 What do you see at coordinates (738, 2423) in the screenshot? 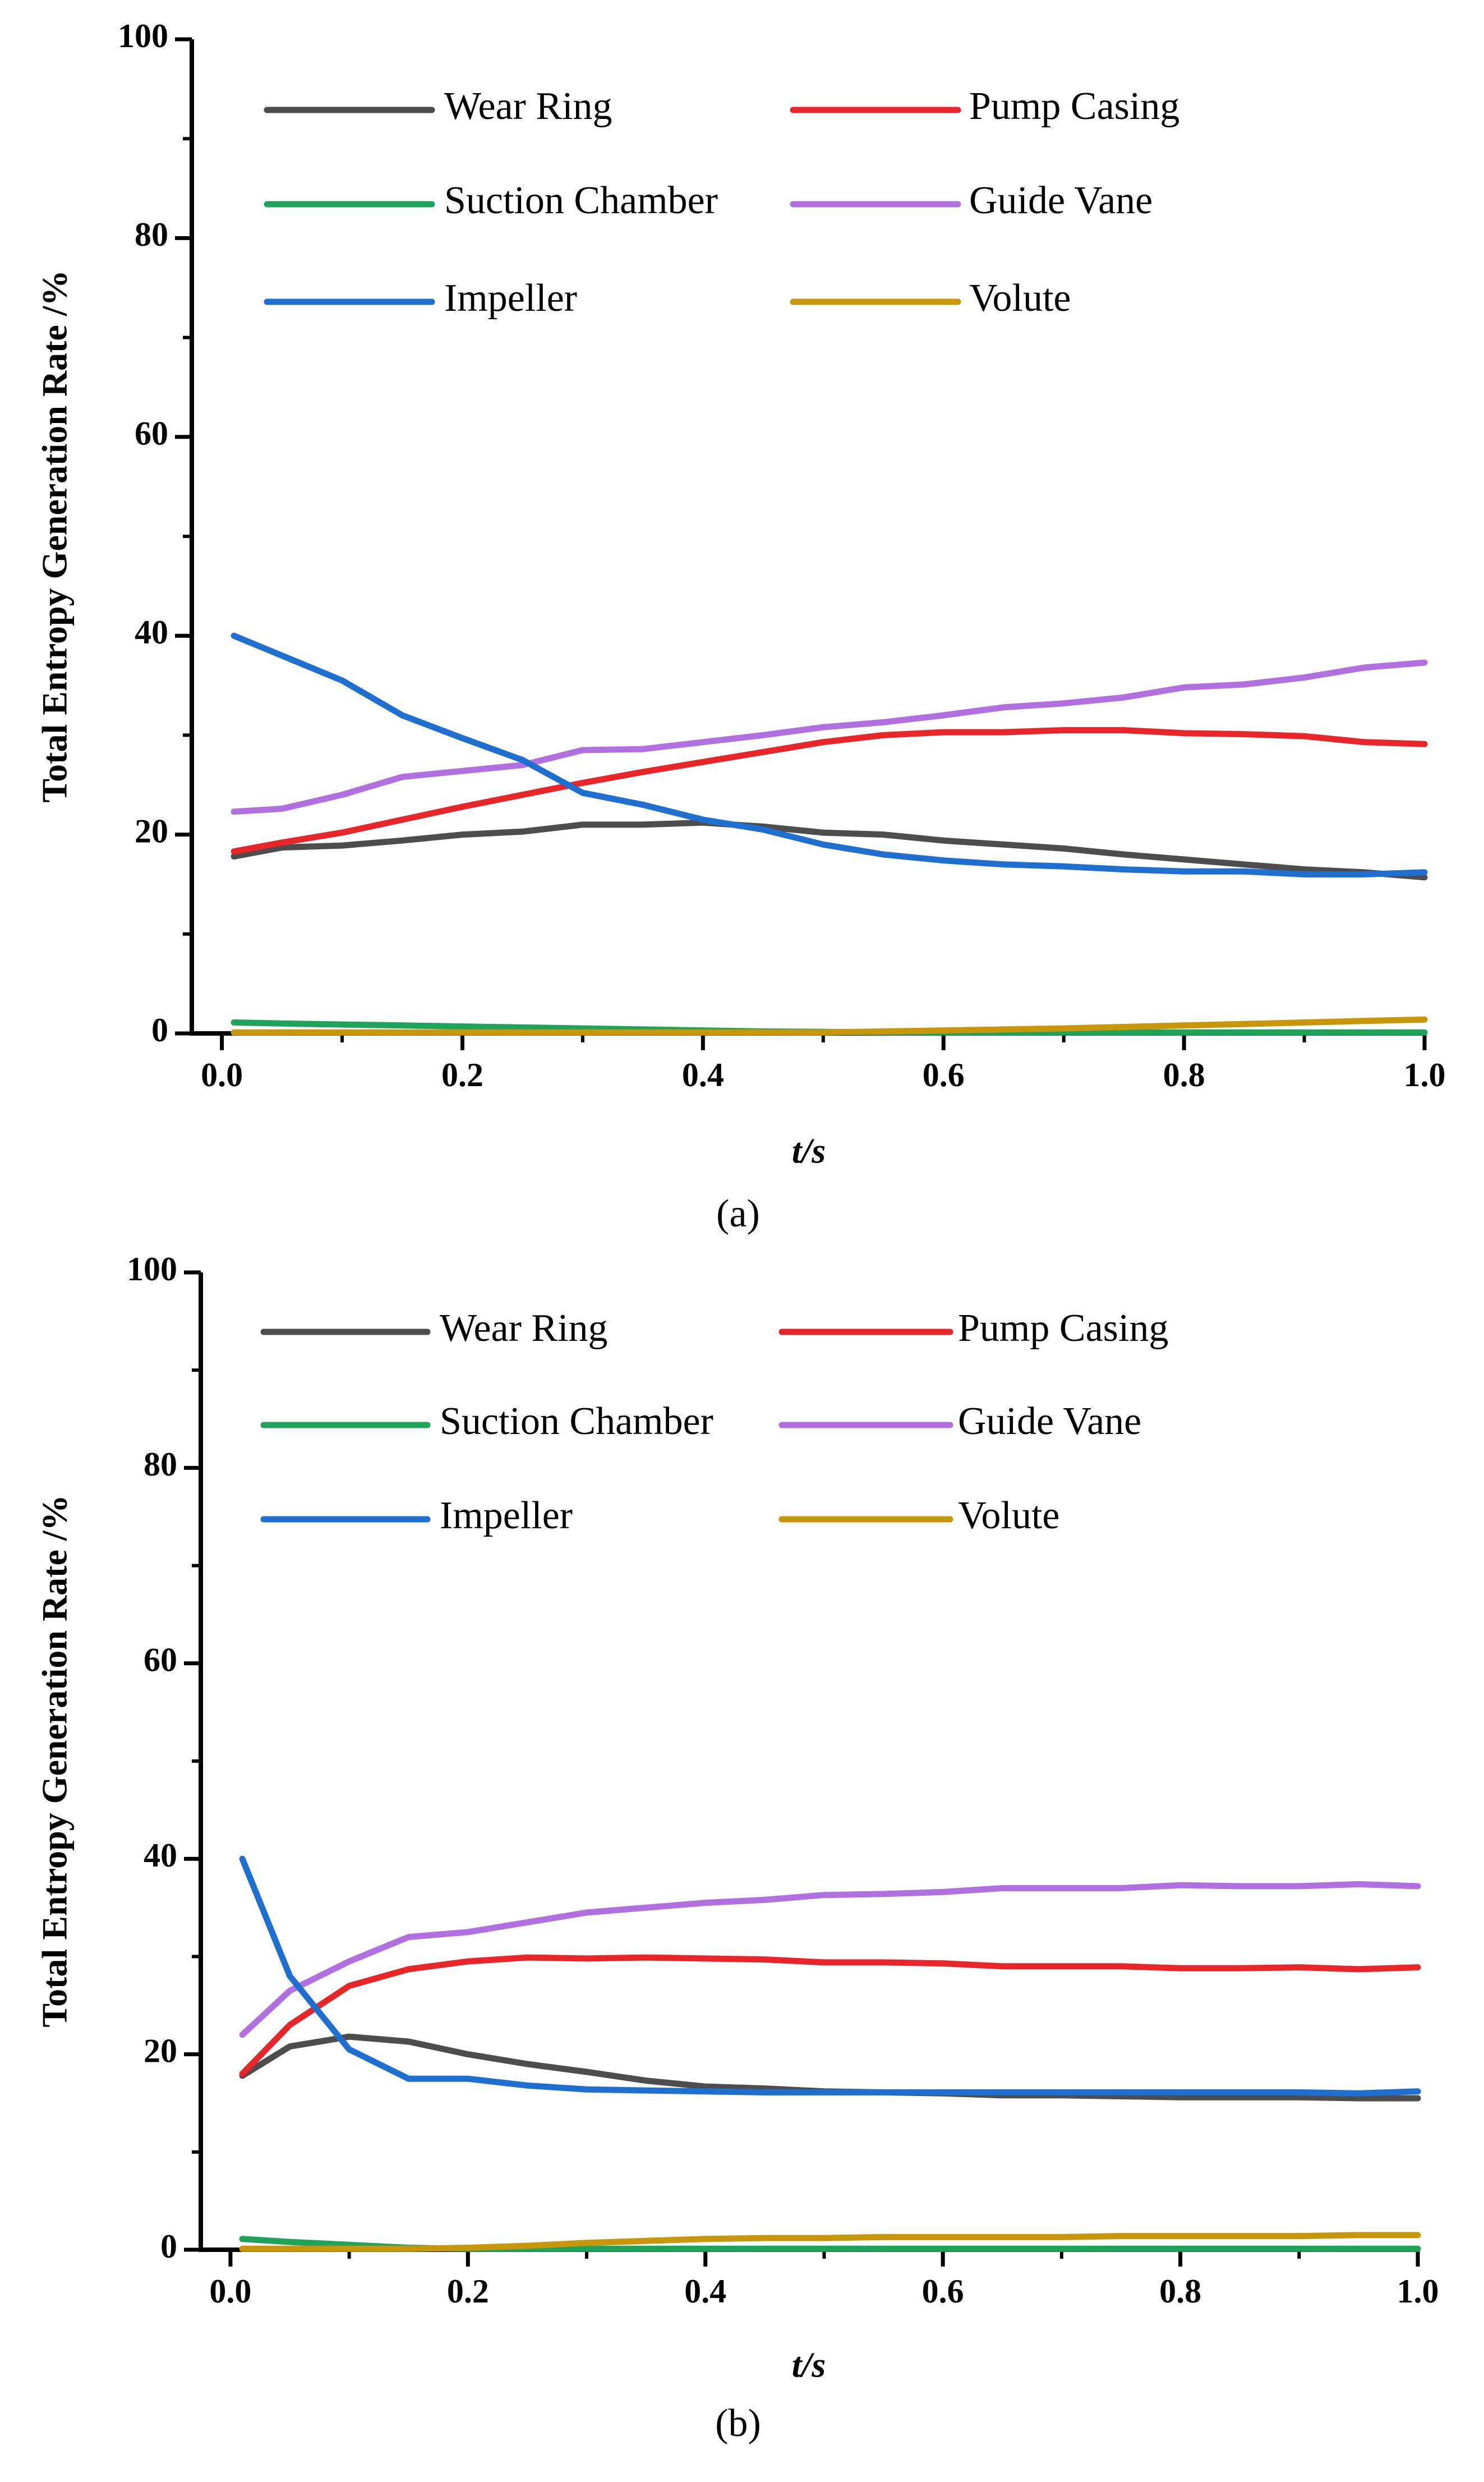
I see `panel-caption: (b)` at bounding box center [738, 2423].